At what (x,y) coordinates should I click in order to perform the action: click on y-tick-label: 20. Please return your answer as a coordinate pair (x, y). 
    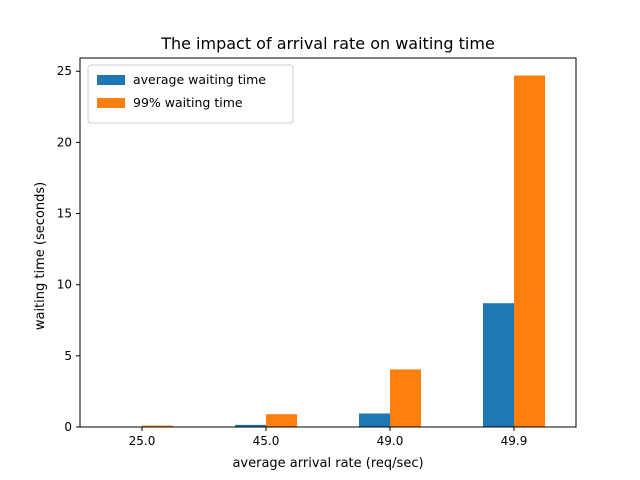
    Looking at the image, I should click on (64, 142).